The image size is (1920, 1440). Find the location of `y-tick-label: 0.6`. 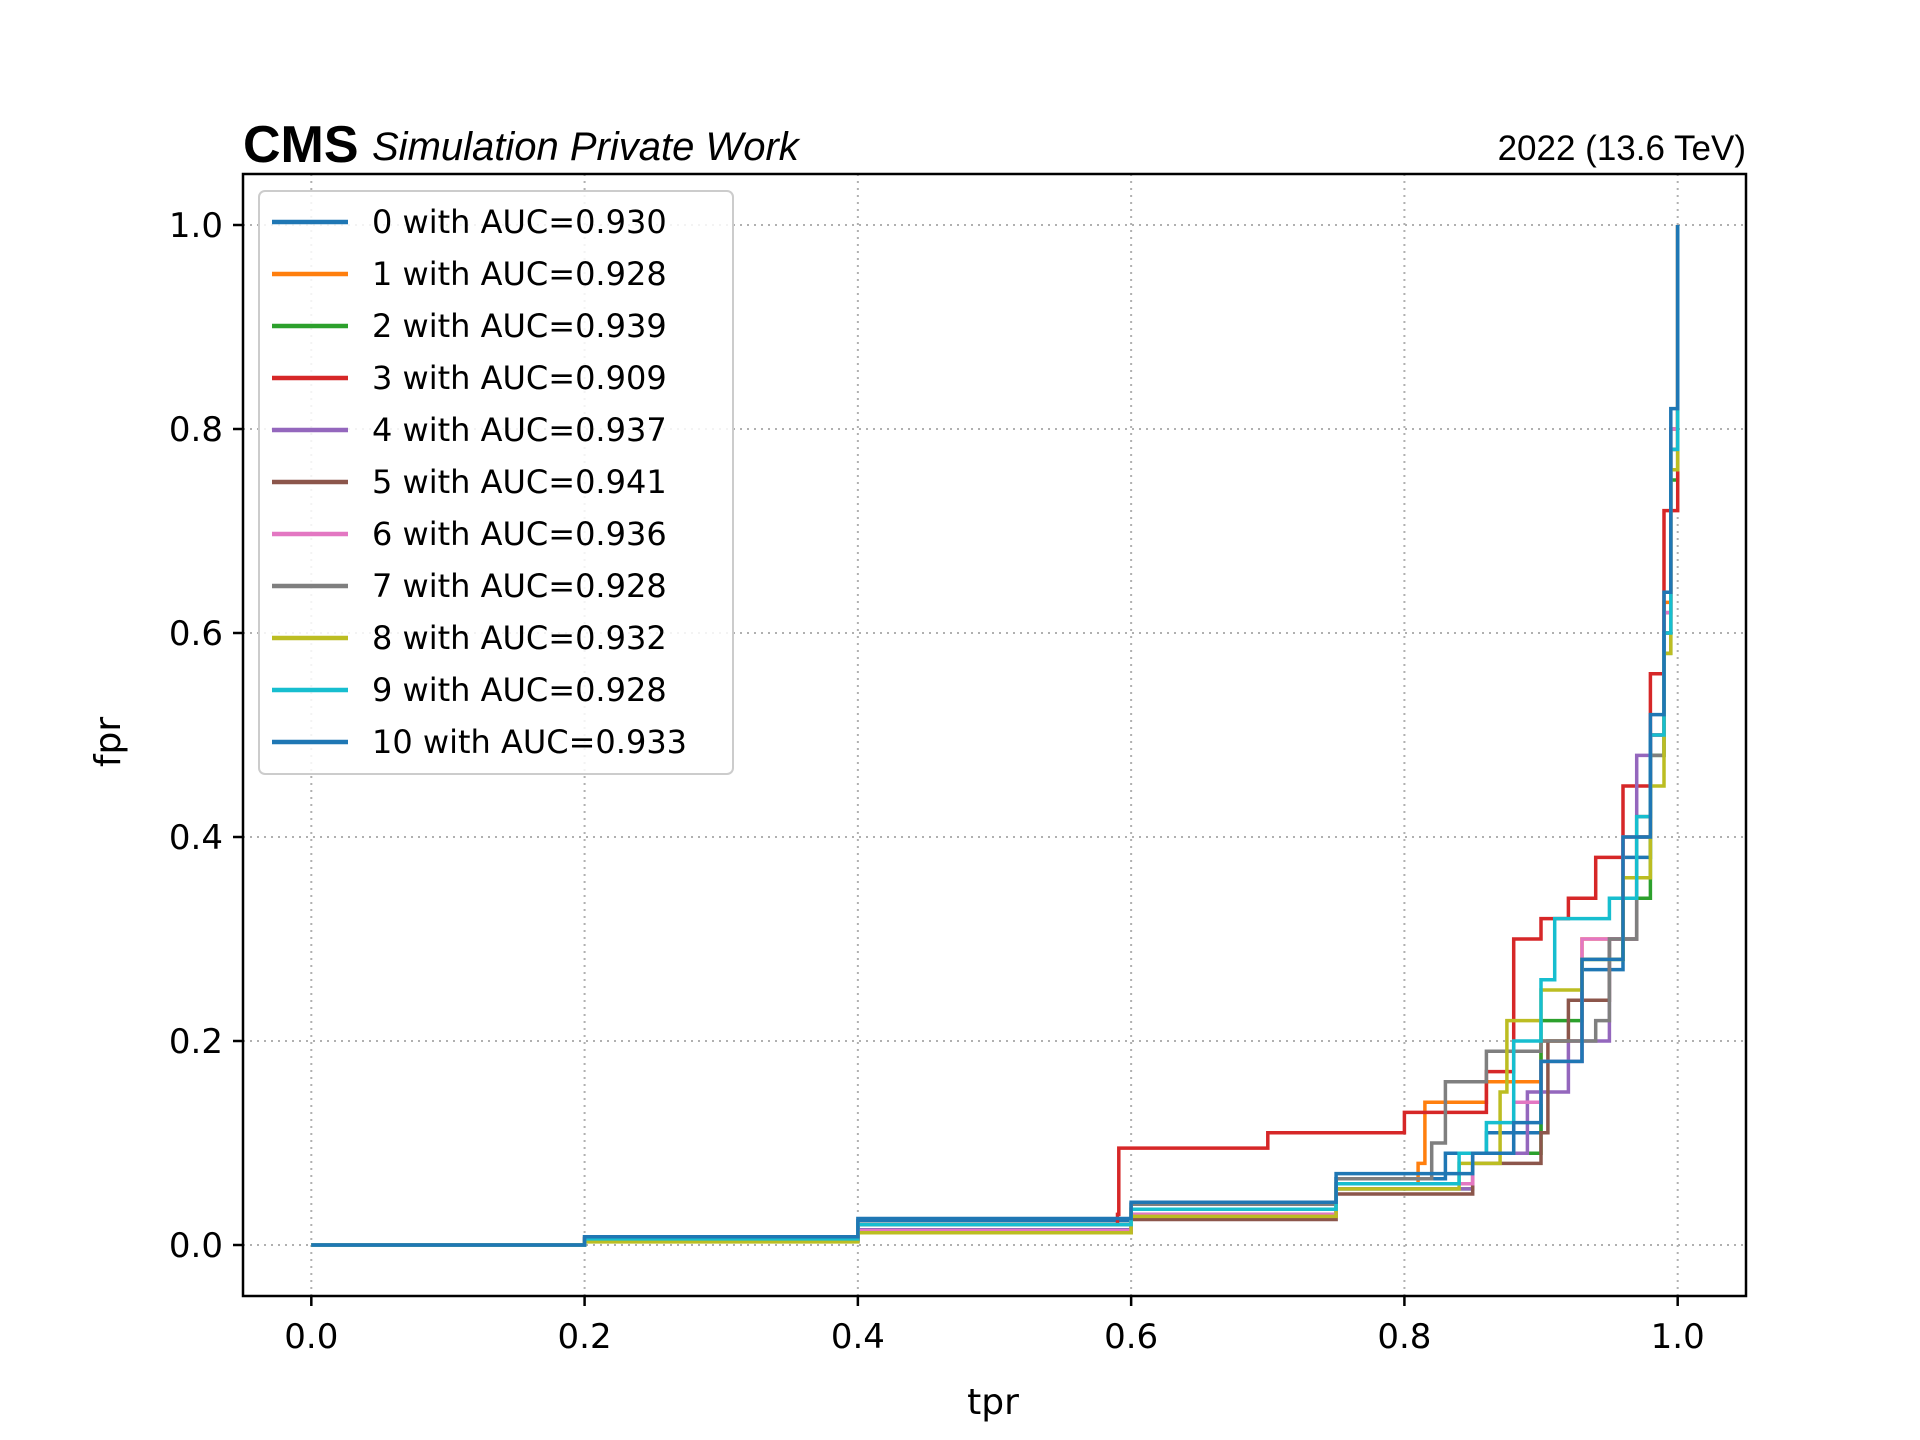

y-tick-label: 0.6 is located at coordinates (196, 634).